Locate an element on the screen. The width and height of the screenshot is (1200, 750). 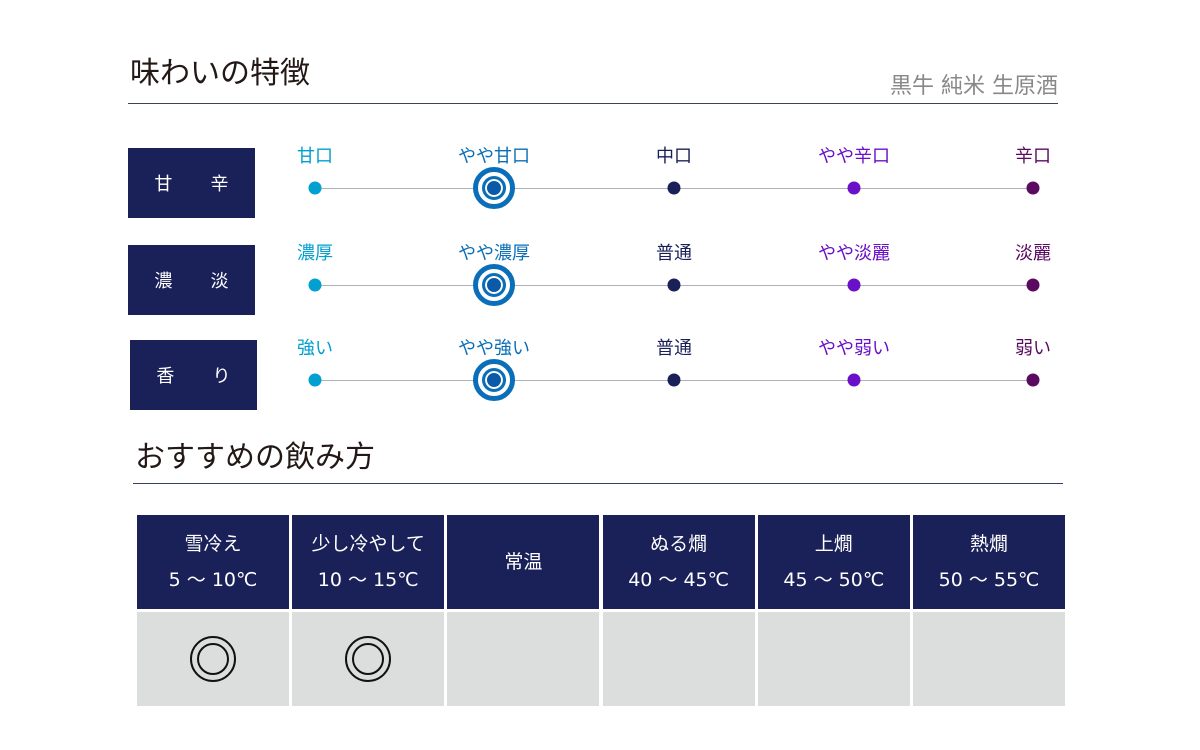
scale-label: 辛口 is located at coordinates (1033, 156).